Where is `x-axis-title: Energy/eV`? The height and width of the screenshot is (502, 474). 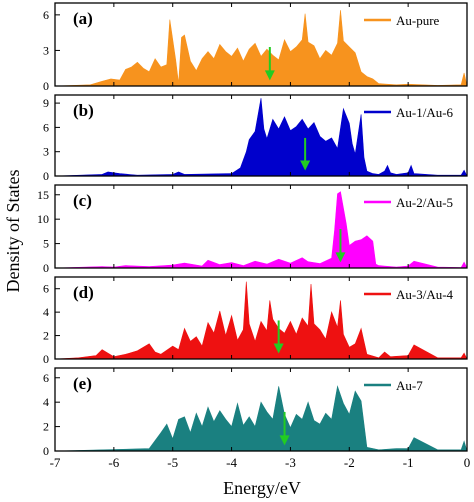
x-axis-title: Energy/eV is located at coordinates (262, 488).